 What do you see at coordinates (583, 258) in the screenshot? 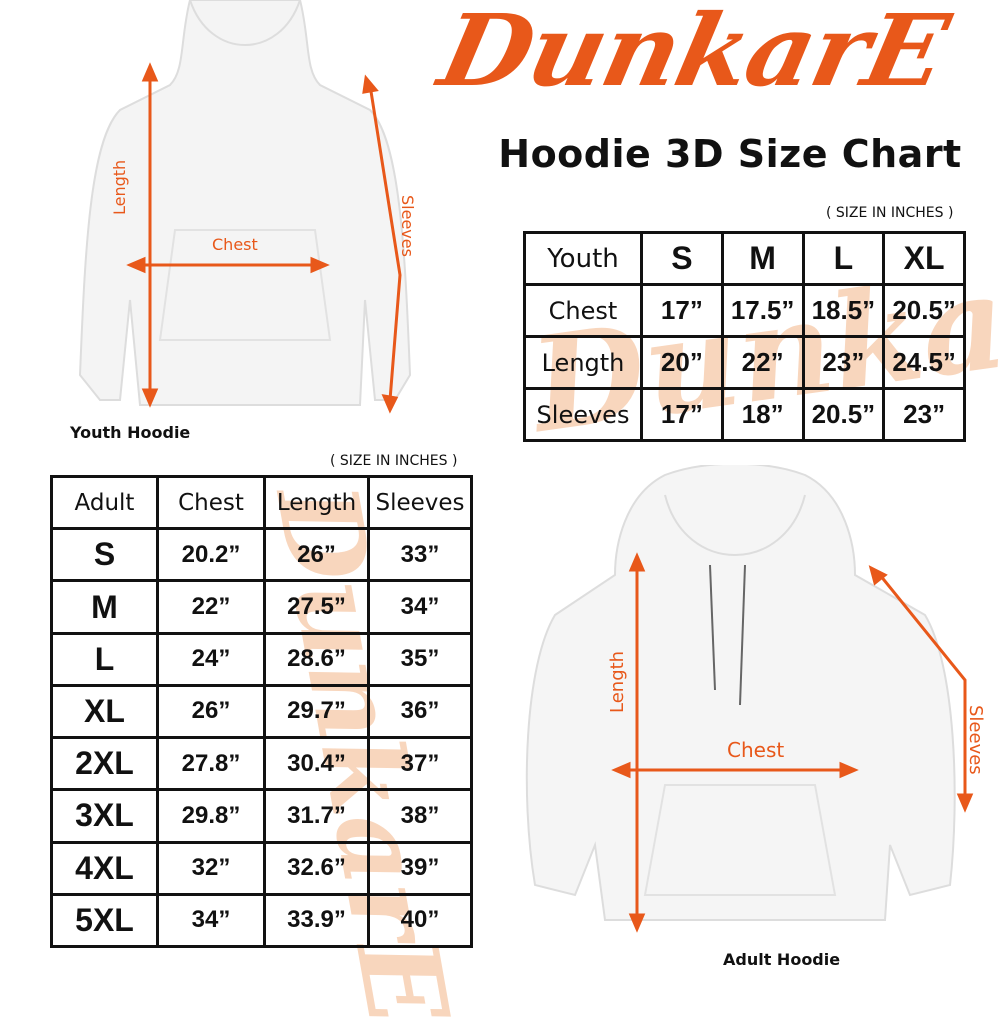
I see `corner-cell: Youth` at bounding box center [583, 258].